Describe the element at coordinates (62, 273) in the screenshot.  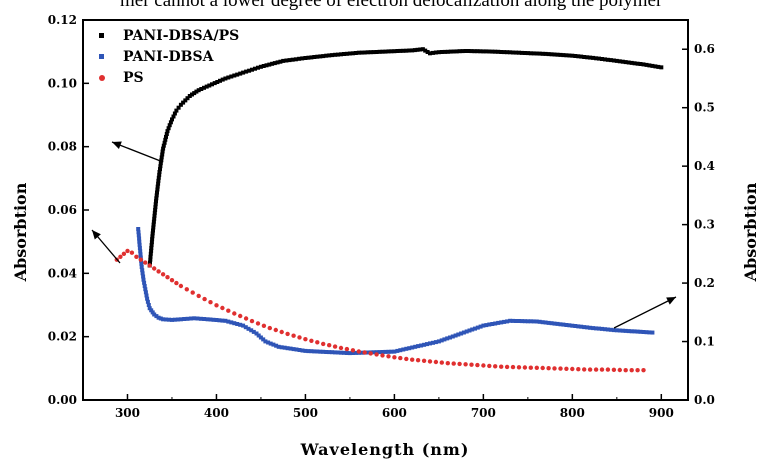
I see `y-left-tick-label: 0.04` at that location.